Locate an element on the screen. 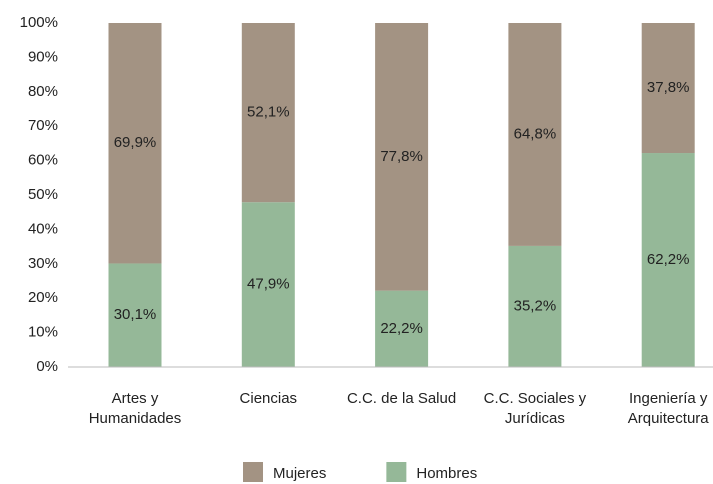  value-label: 62,2% is located at coordinates (668, 259).